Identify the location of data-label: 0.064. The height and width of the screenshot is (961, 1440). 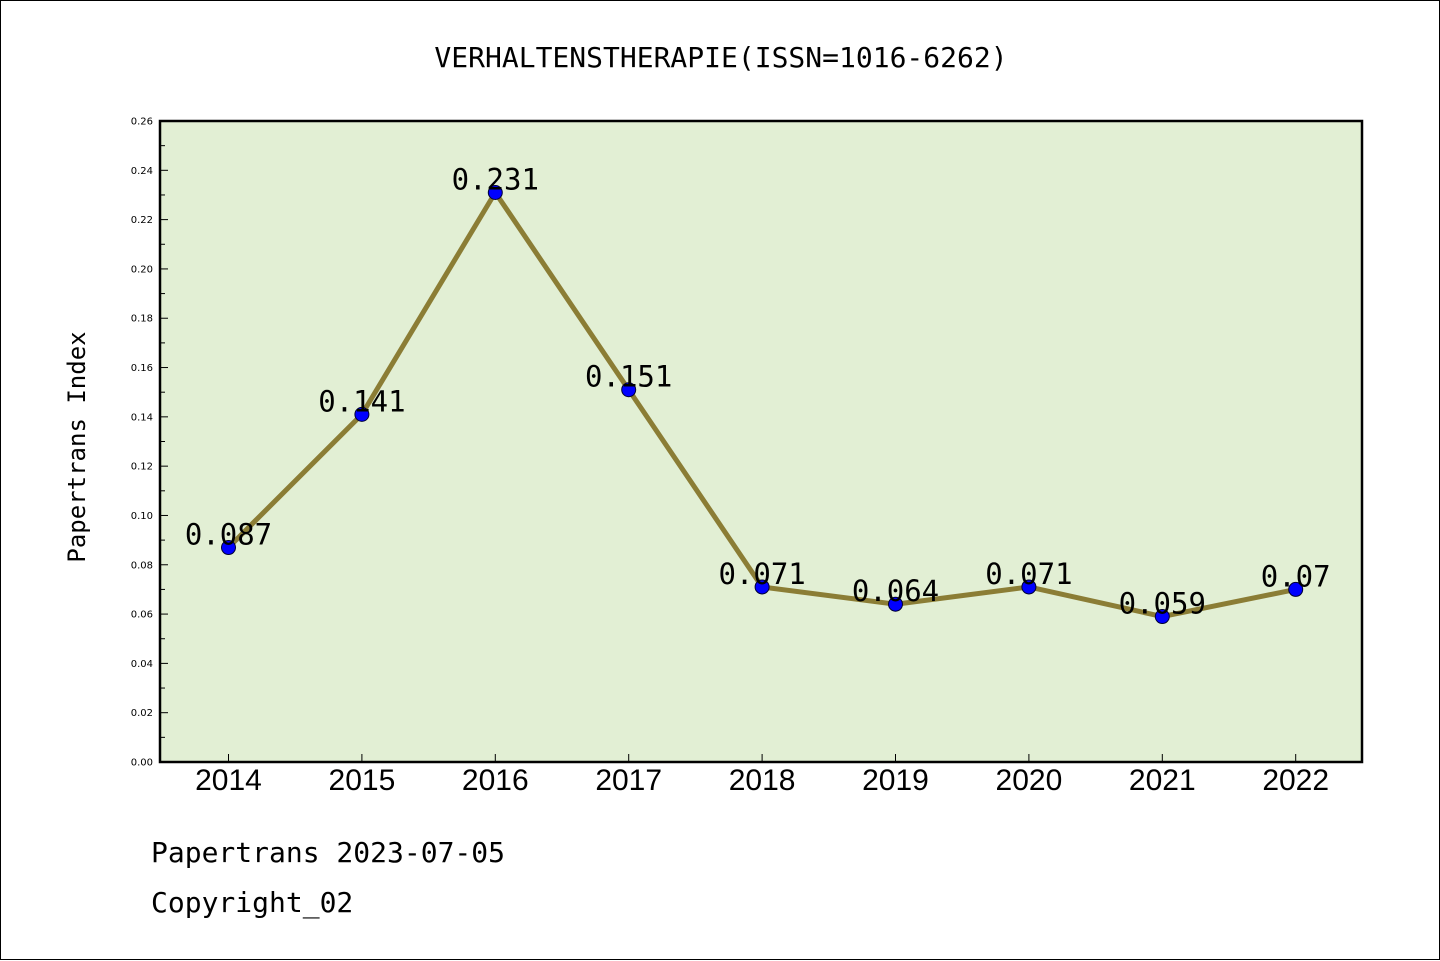
(895, 591).